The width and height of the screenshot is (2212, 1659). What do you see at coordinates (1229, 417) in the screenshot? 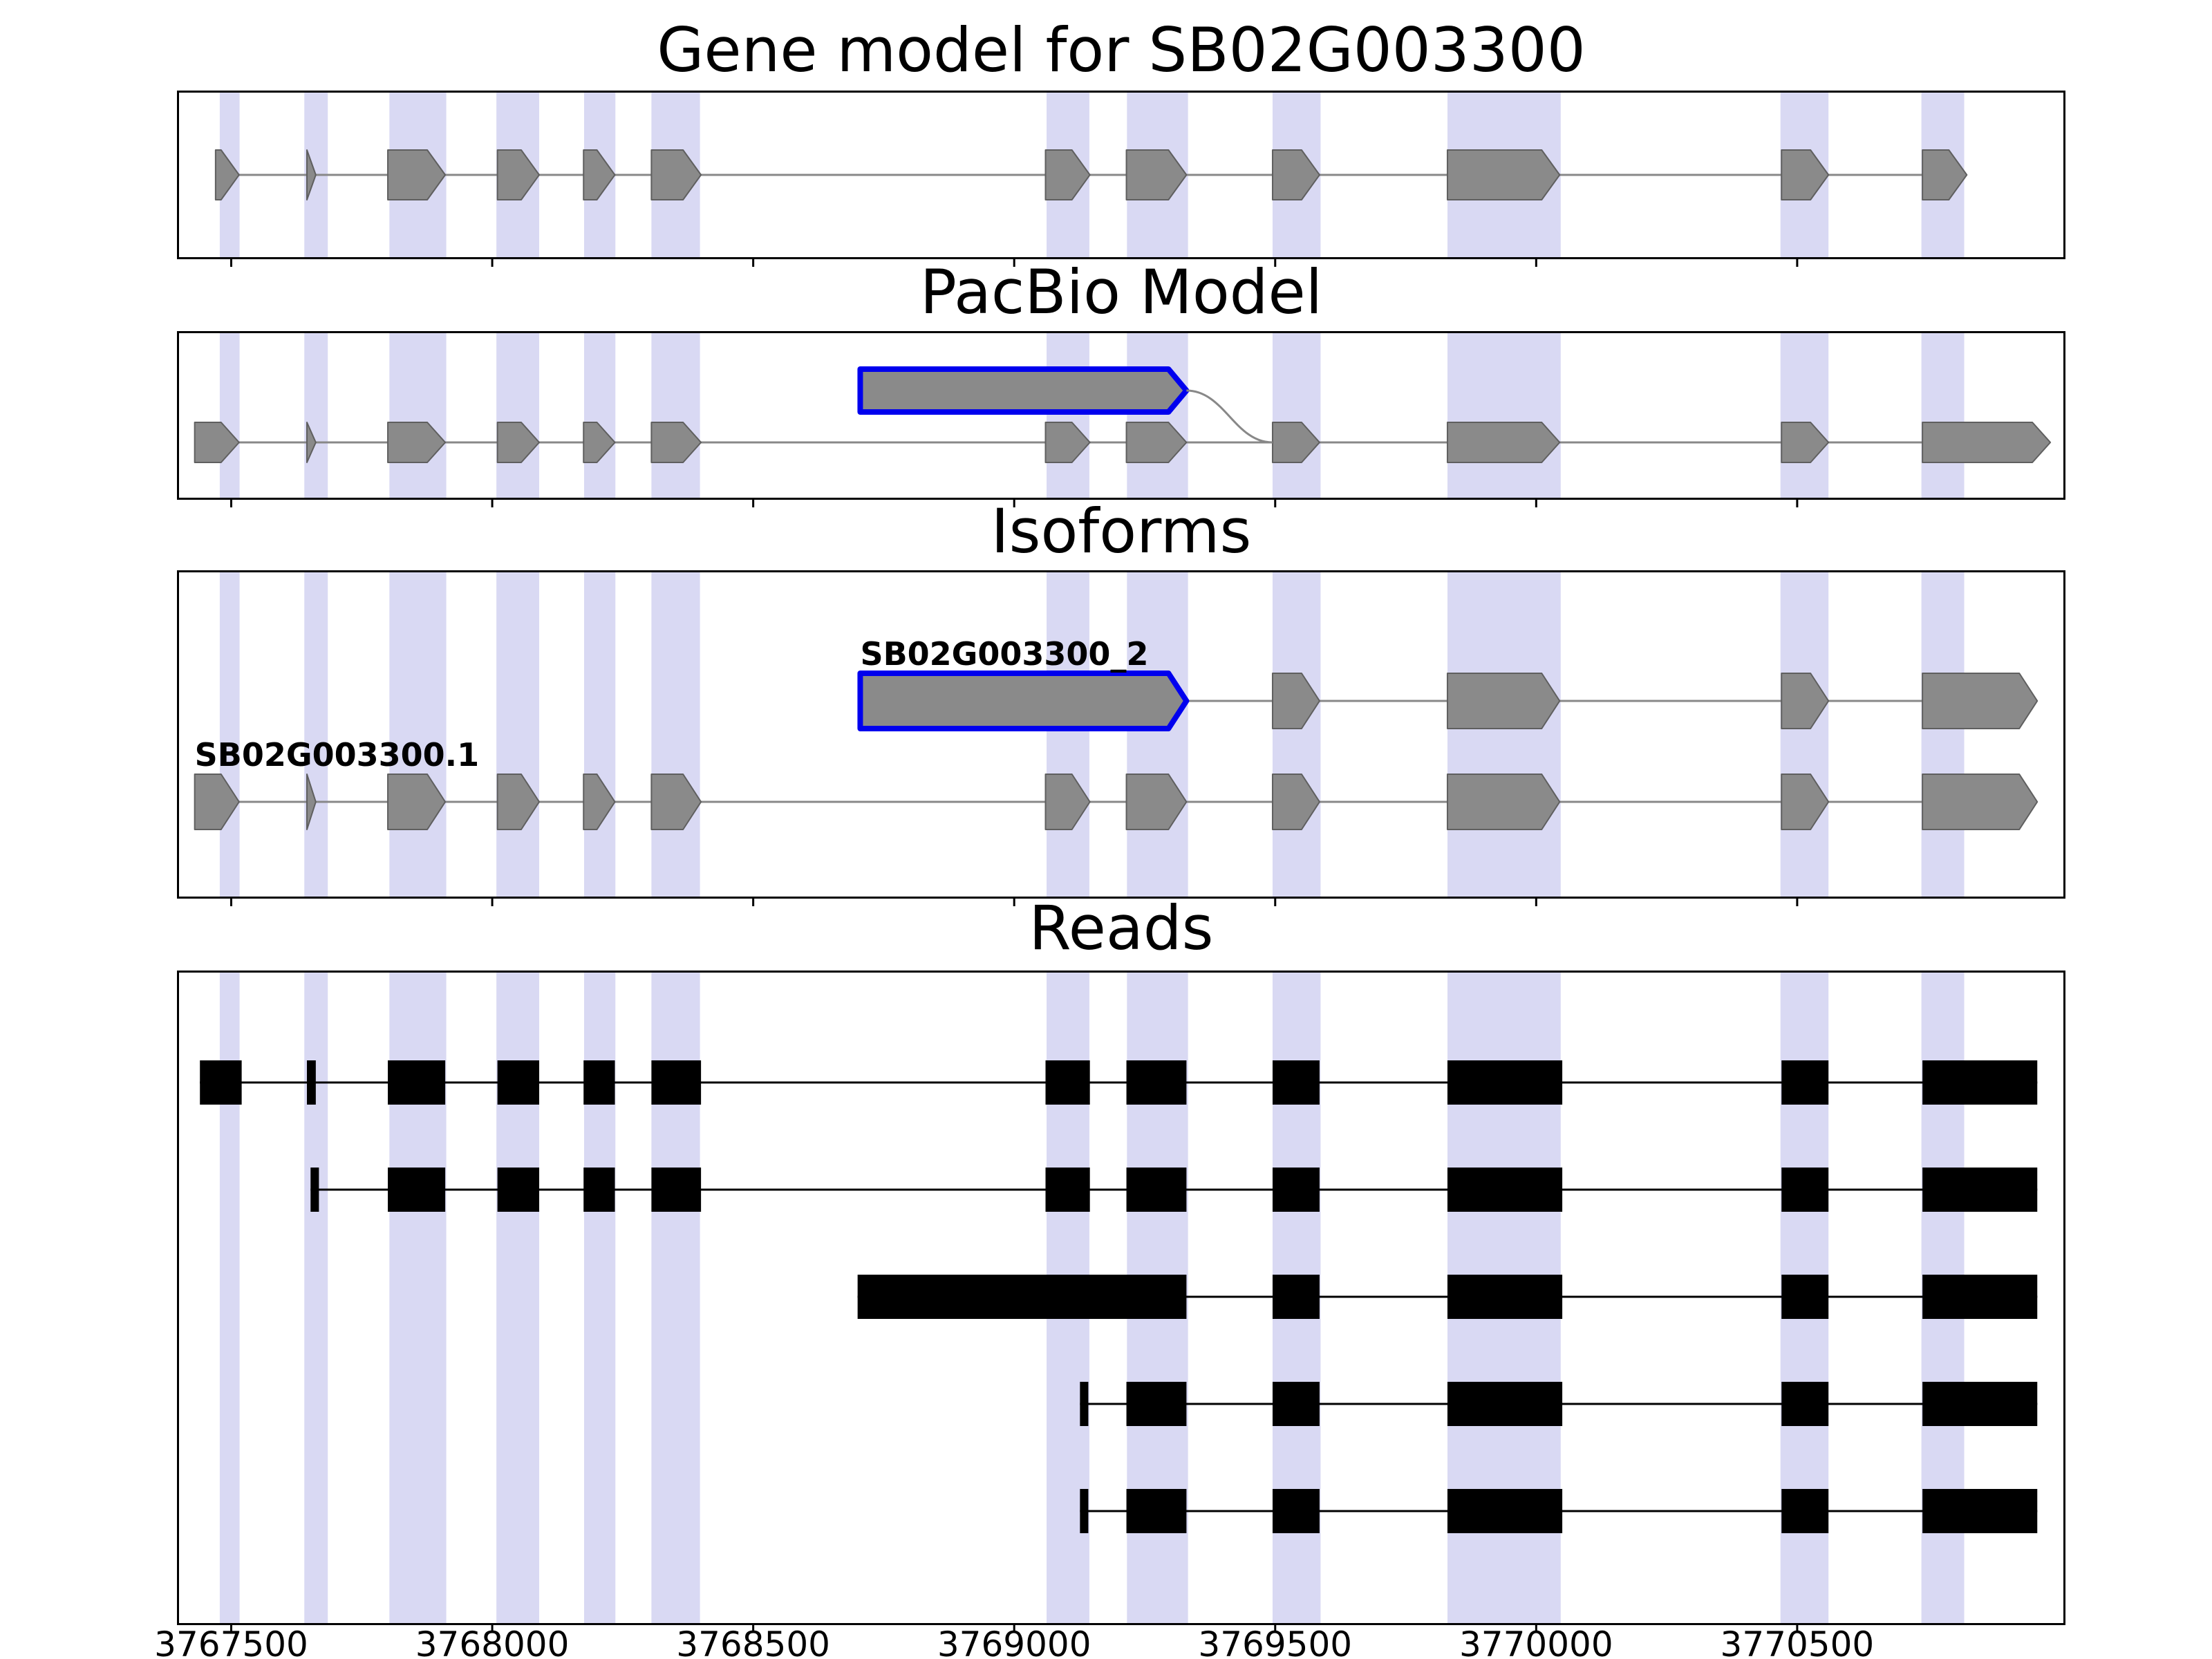
I see `splice-curve` at bounding box center [1229, 417].